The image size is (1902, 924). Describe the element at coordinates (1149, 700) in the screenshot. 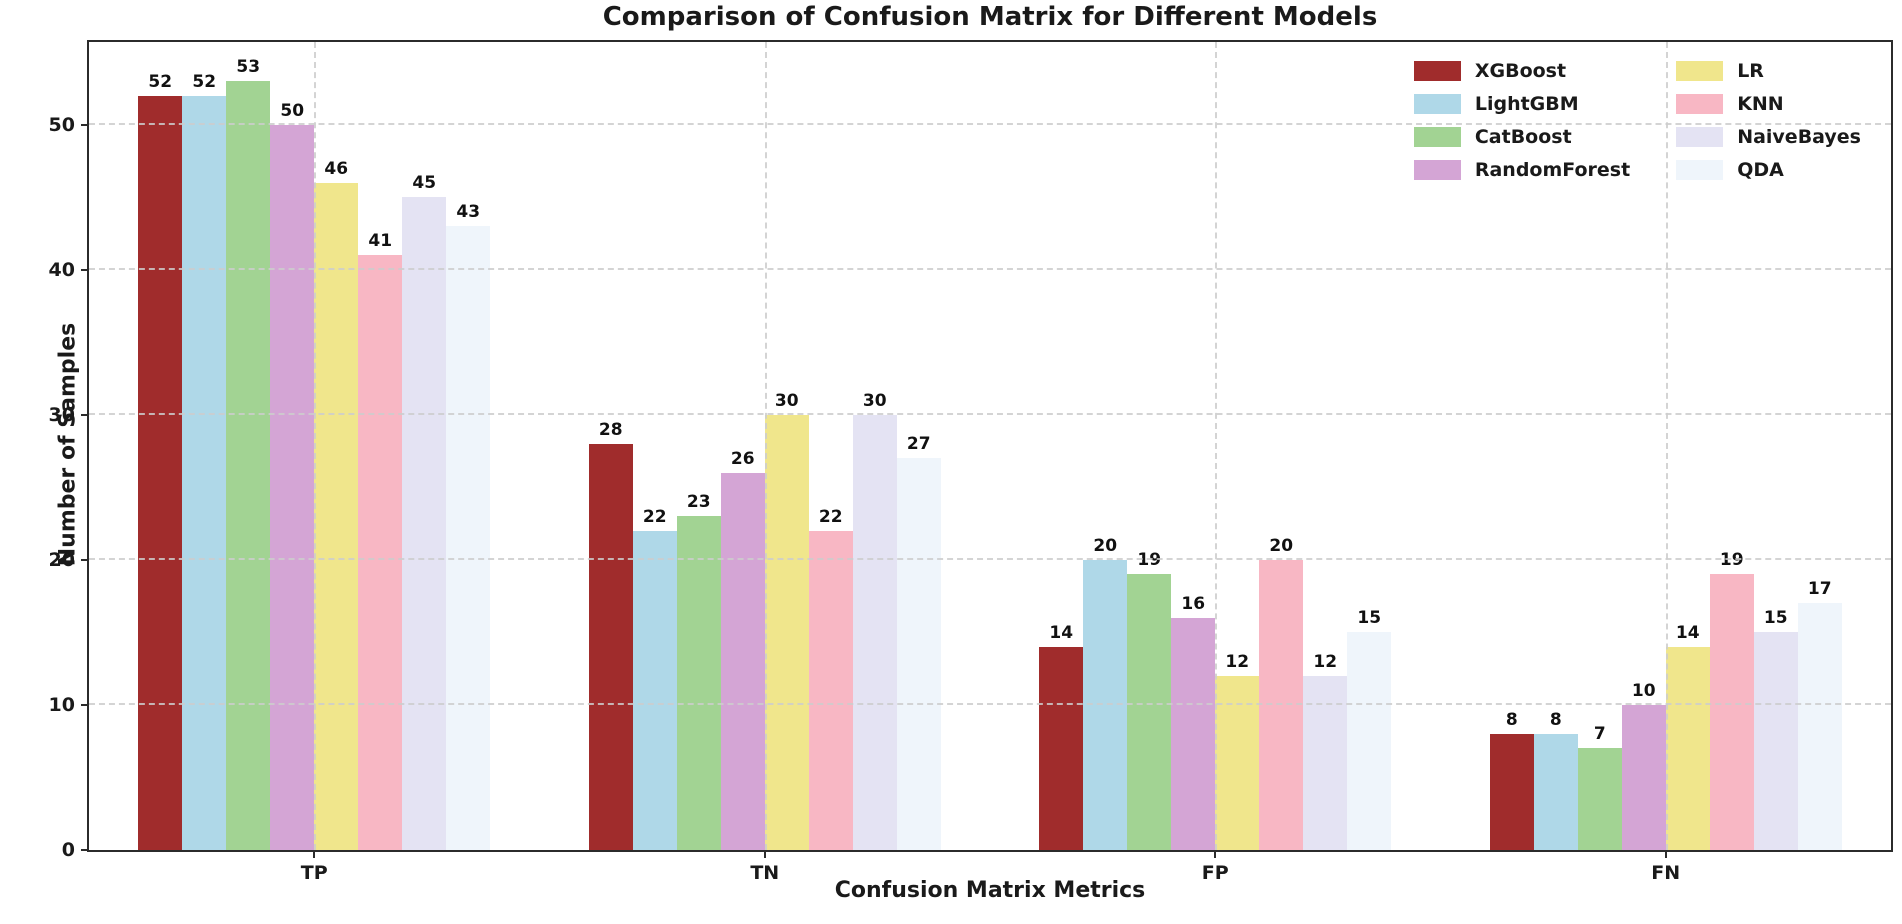

I see `bar-catboost-fp: 19` at that location.